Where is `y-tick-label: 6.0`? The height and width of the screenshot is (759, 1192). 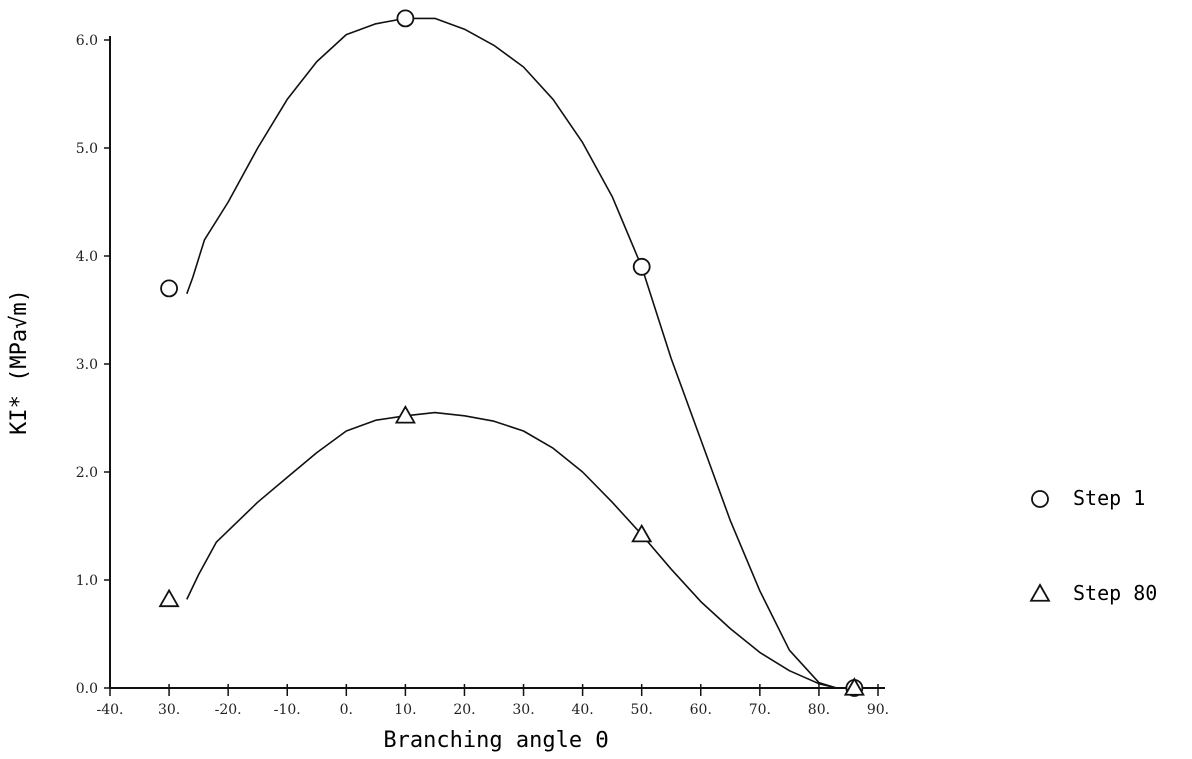
y-tick-label: 6.0 is located at coordinates (87, 41).